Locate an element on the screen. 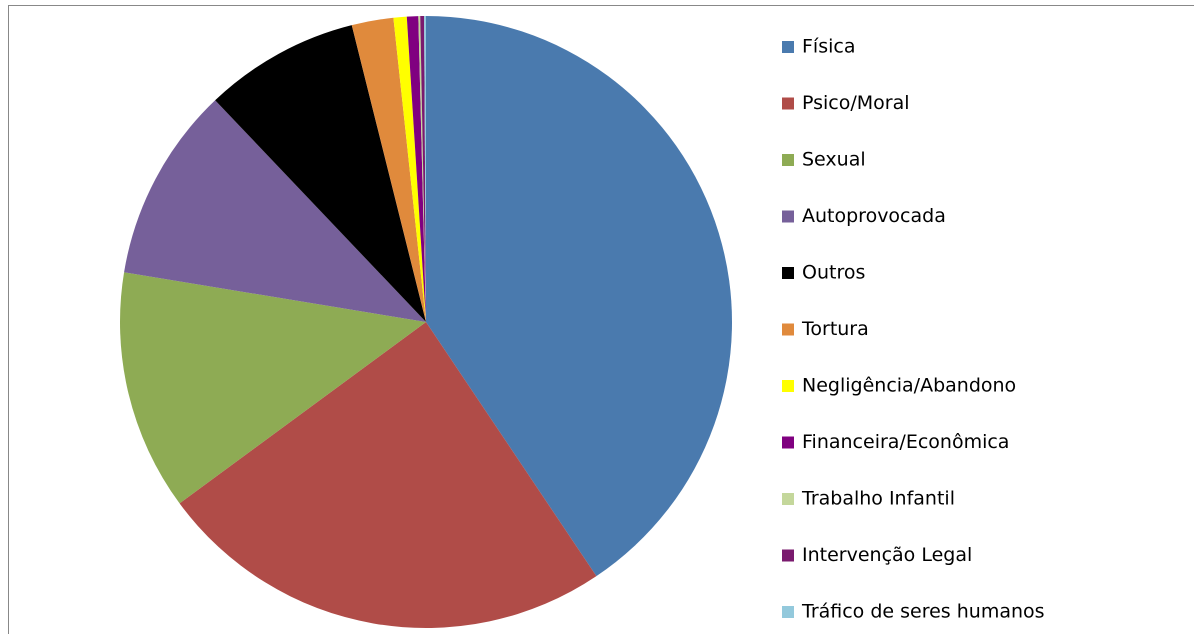  legend-label: Psico/Moral is located at coordinates (856, 103).